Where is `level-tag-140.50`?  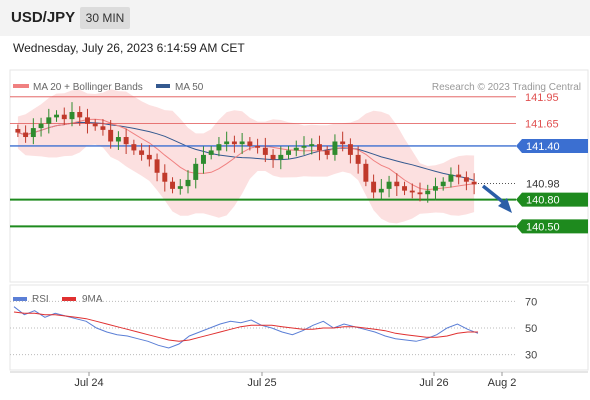
level-tag-140.50 is located at coordinates (552, 226).